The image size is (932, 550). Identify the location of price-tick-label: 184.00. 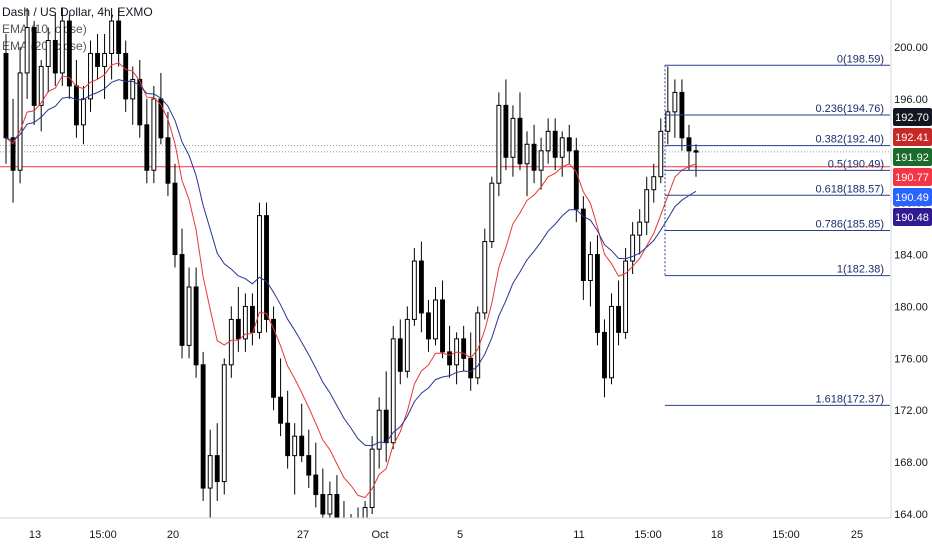
(911, 256).